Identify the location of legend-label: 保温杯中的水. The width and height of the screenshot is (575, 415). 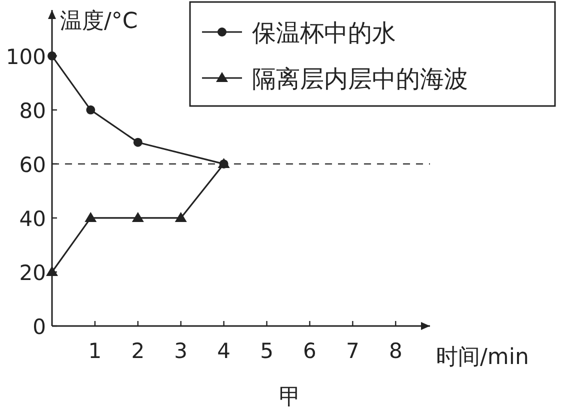
(324, 33).